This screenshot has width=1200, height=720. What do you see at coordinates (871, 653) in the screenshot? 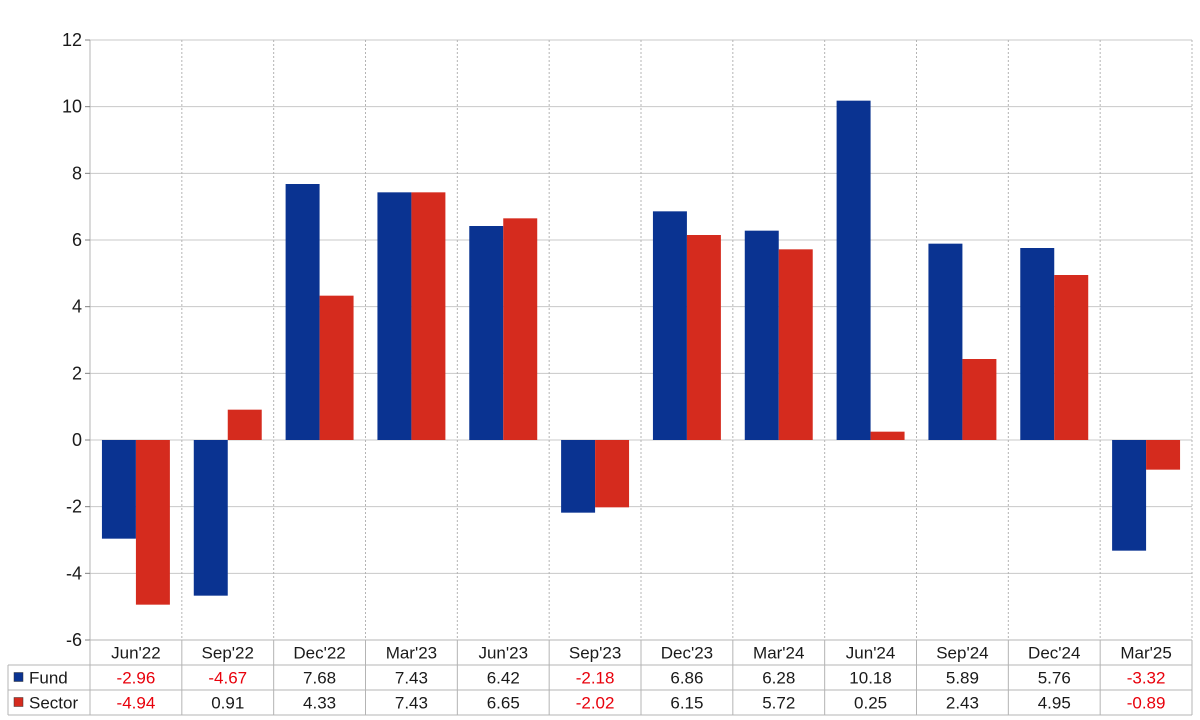
I see `category-label: Jun'24` at bounding box center [871, 653].